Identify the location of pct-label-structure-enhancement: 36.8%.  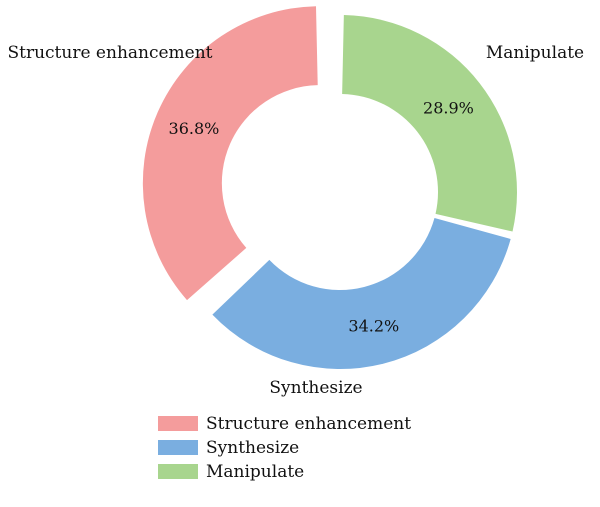
(194, 128).